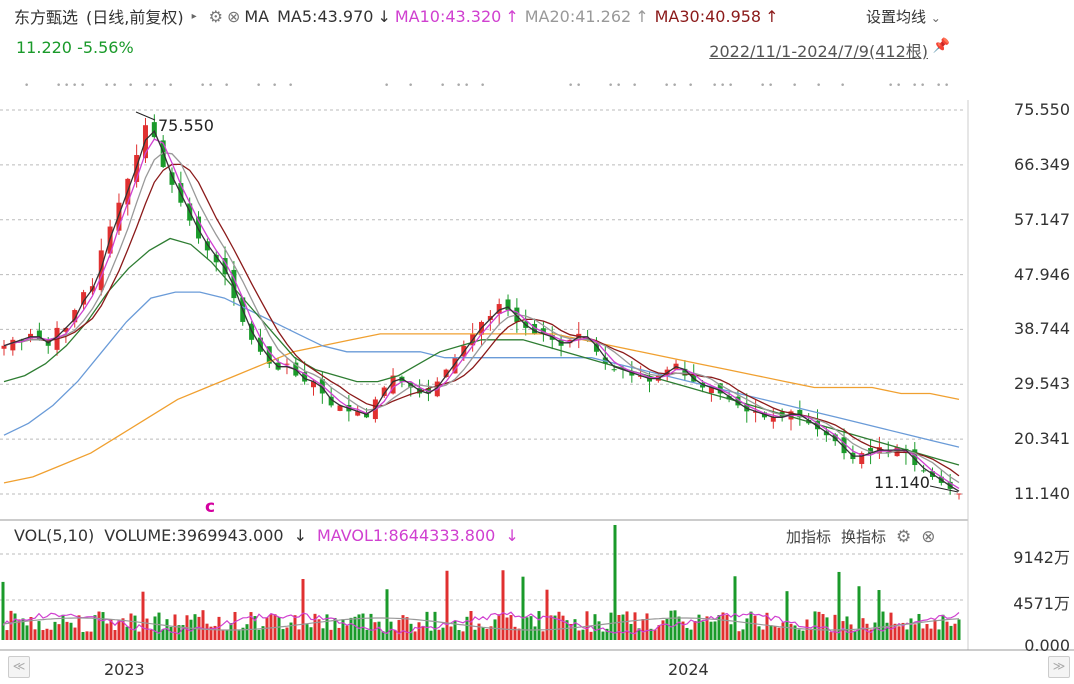 Image resolution: width=1074 pixels, height=684 pixels. Describe the element at coordinates (256, 16) in the screenshot. I see `ma-label: MA` at that location.